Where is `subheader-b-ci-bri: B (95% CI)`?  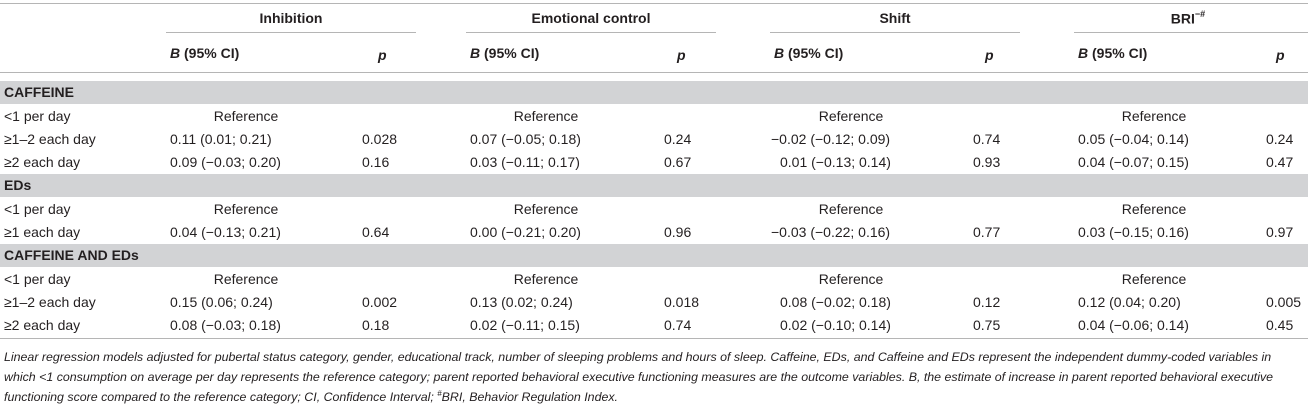 subheader-b-ci-bri: B (95% CI) is located at coordinates (1112, 53).